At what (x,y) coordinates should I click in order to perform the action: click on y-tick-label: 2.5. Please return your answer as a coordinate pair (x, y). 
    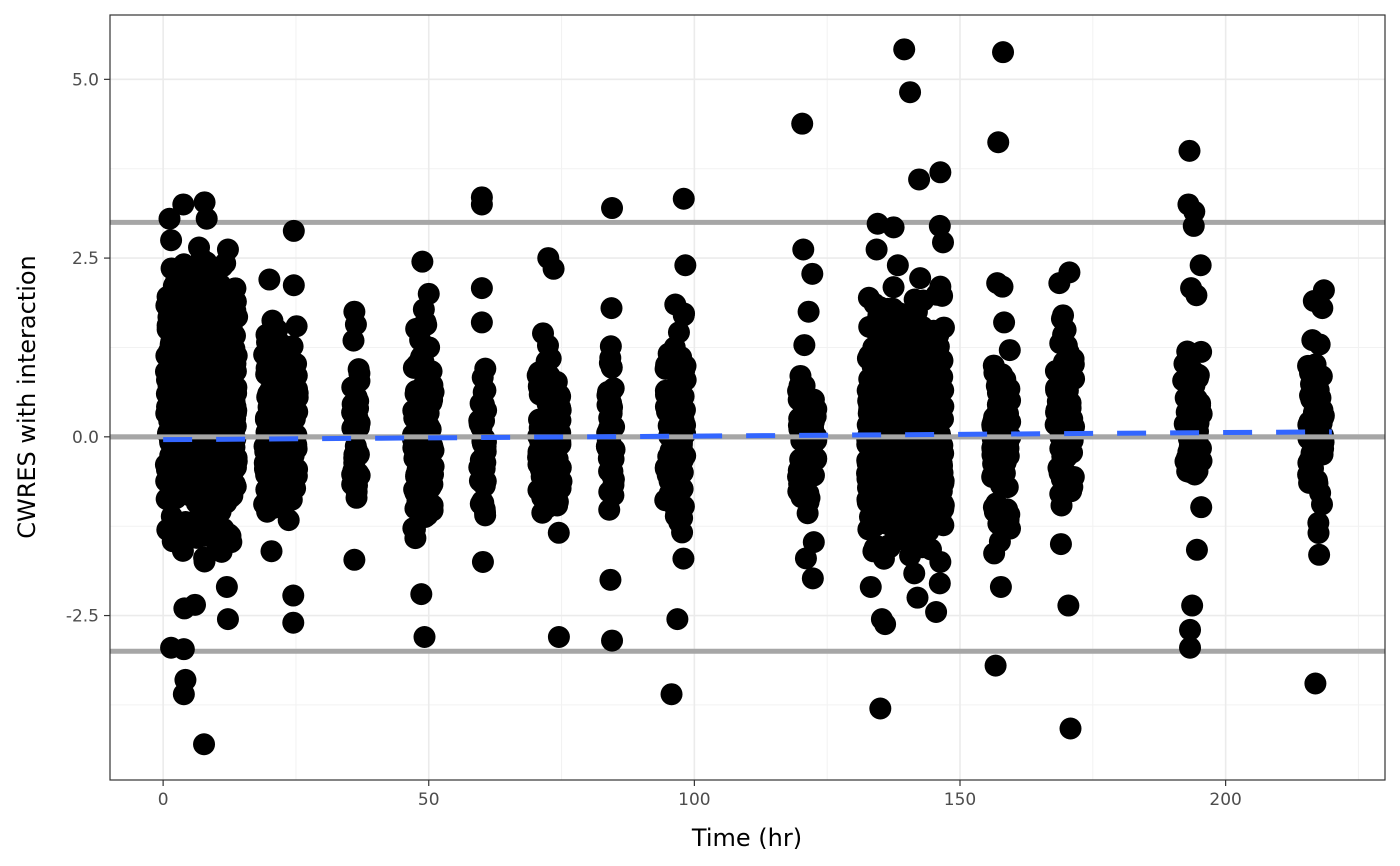
    Looking at the image, I should click on (85, 259).